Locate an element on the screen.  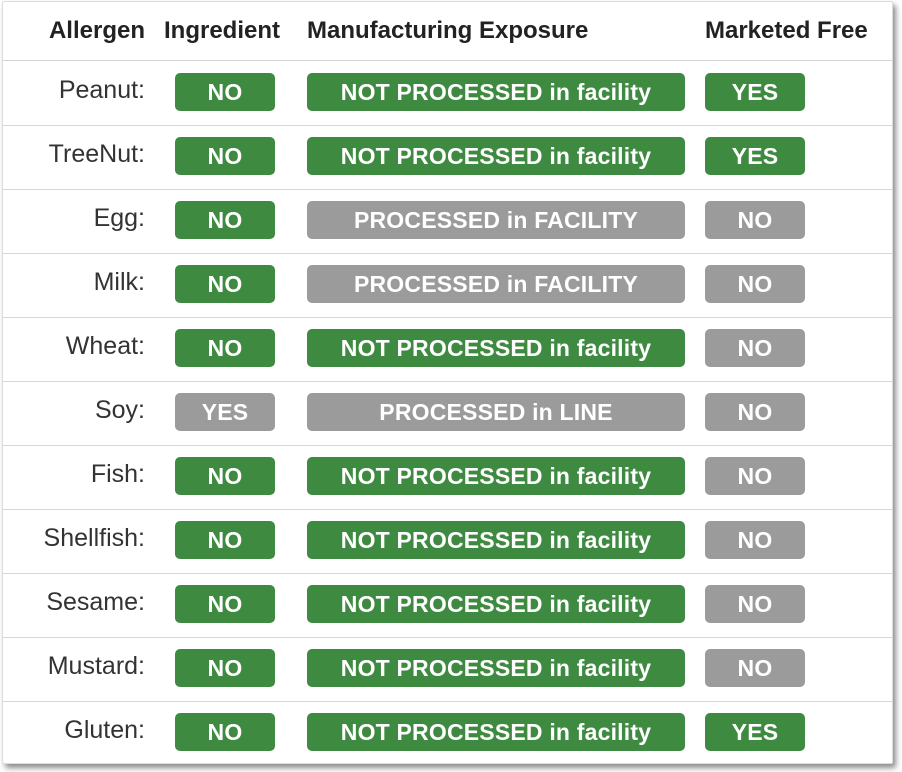
table-row: Mustard: NO NOT PROCESSED in facility NO is located at coordinates (447, 669).